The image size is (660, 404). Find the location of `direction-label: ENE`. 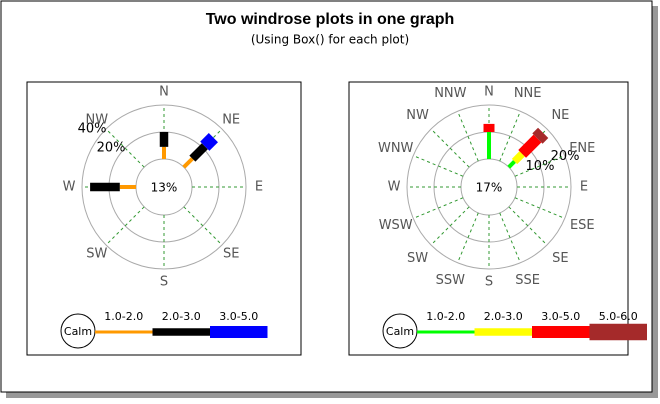

direction-label: ENE is located at coordinates (582, 148).